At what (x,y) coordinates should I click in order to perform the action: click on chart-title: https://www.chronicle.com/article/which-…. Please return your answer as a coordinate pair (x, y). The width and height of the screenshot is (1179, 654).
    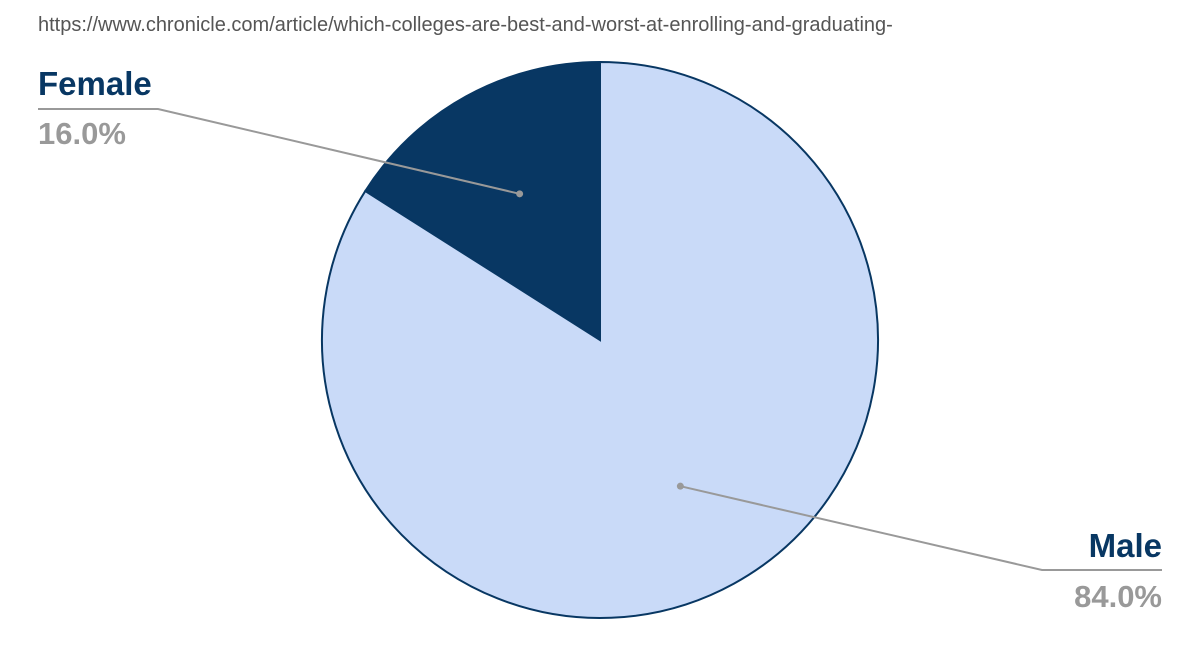
    Looking at the image, I should click on (465, 25).